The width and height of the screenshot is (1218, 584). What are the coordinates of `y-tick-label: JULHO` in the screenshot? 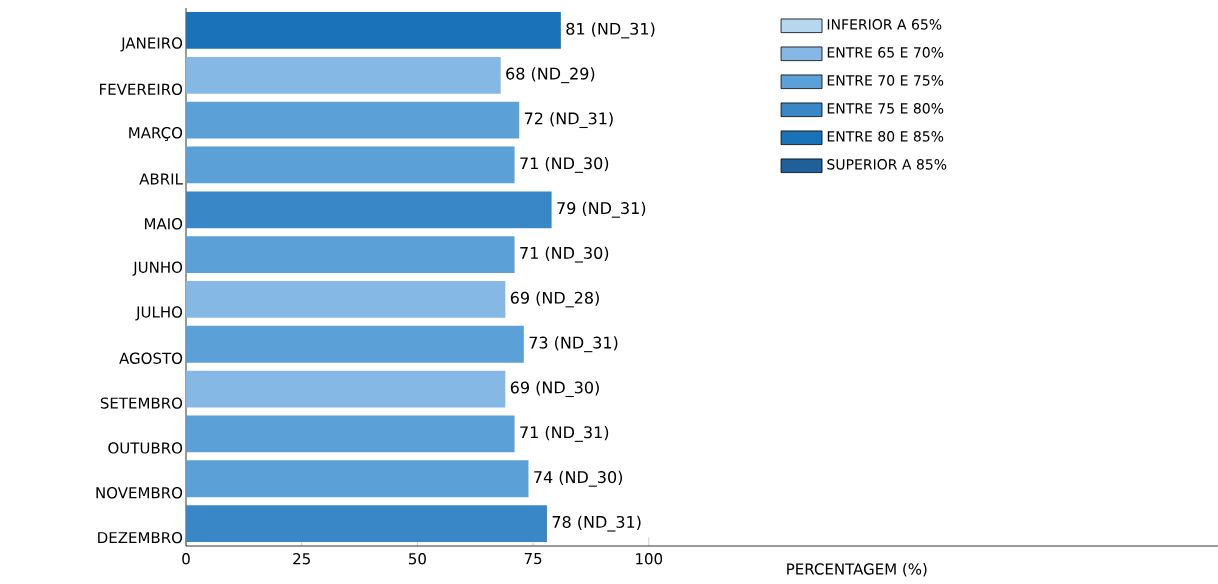 It's located at (159, 313).